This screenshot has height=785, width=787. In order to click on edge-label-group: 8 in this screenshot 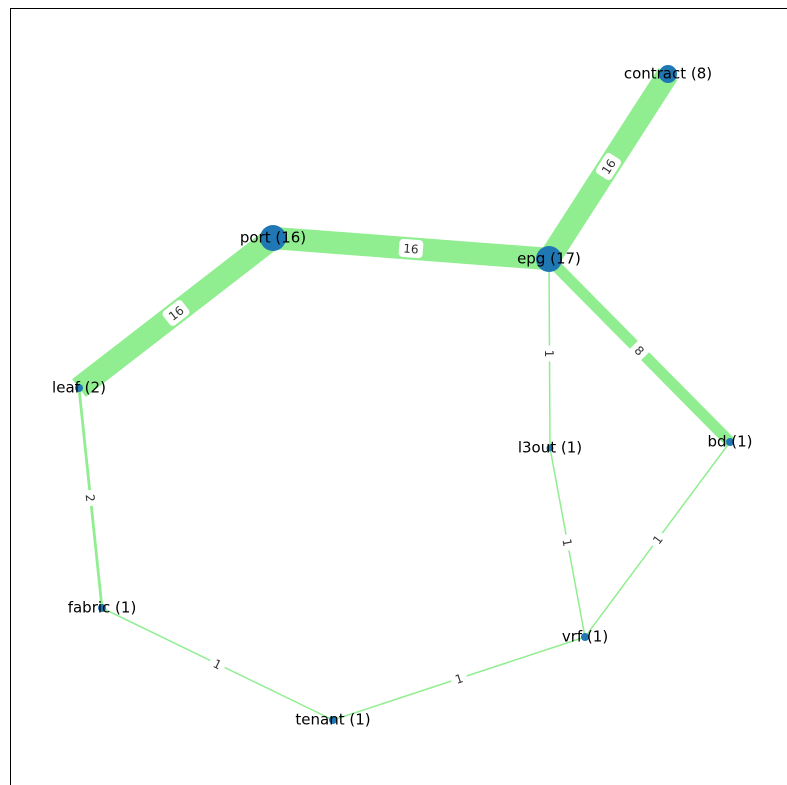, I will do `click(639, 350)`.